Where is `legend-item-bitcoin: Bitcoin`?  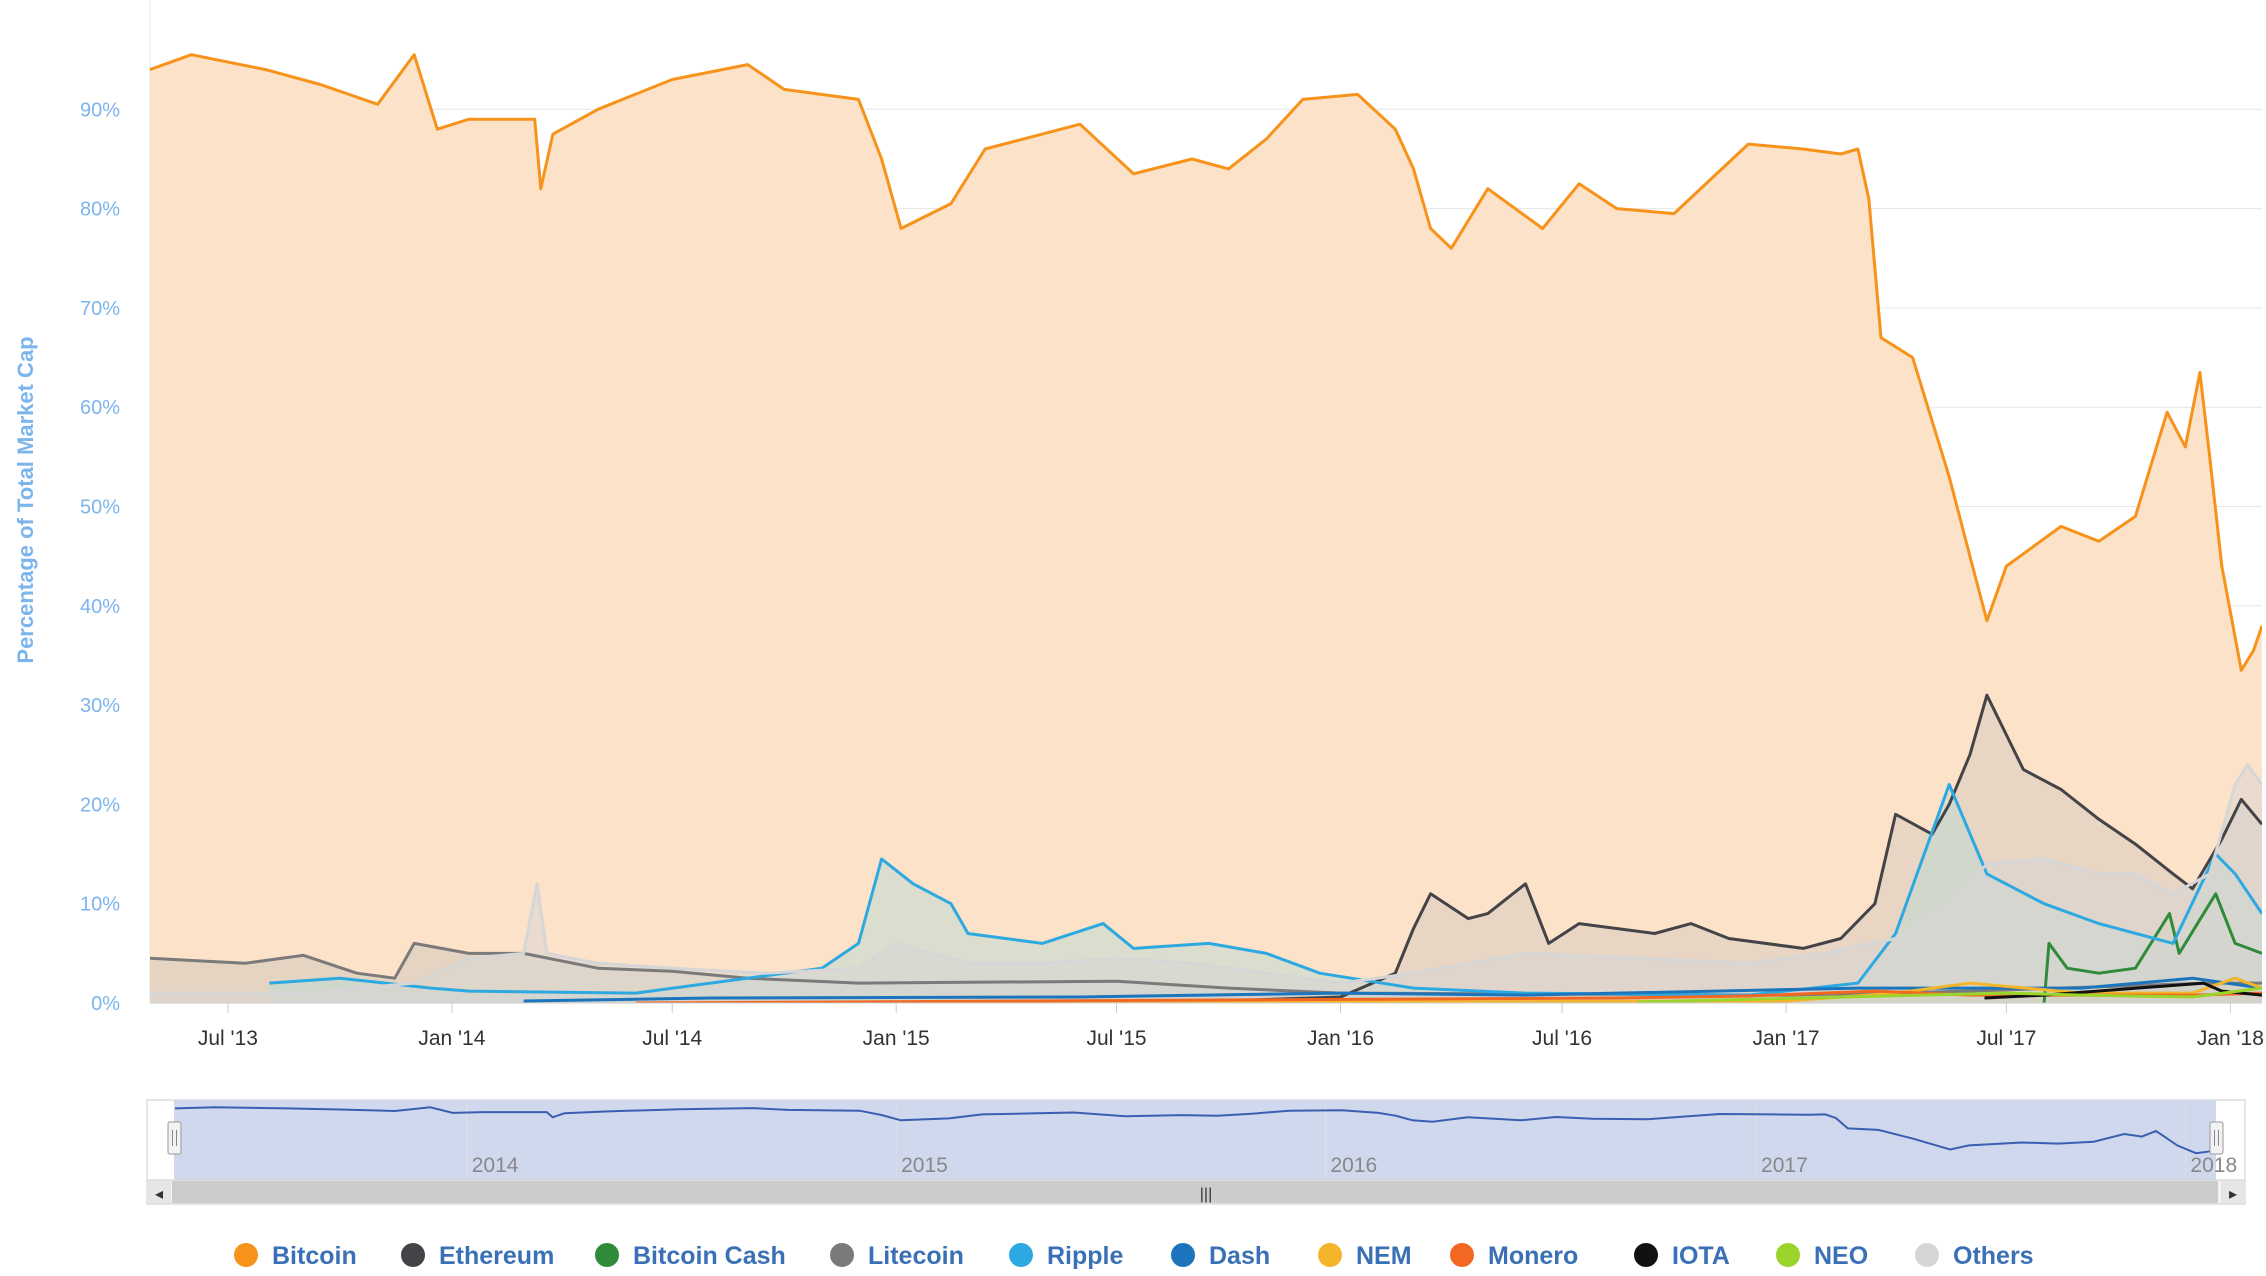 legend-item-bitcoin: Bitcoin is located at coordinates (295, 1256).